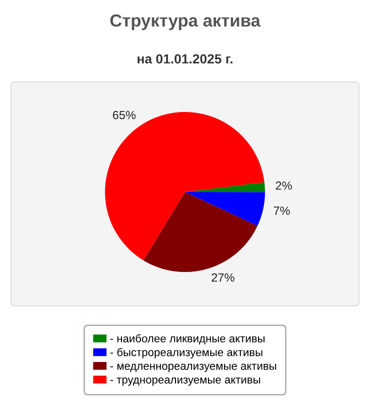 The height and width of the screenshot is (400, 370). Describe the element at coordinates (284, 185) in the screenshot. I see `data-label: 2%` at that location.